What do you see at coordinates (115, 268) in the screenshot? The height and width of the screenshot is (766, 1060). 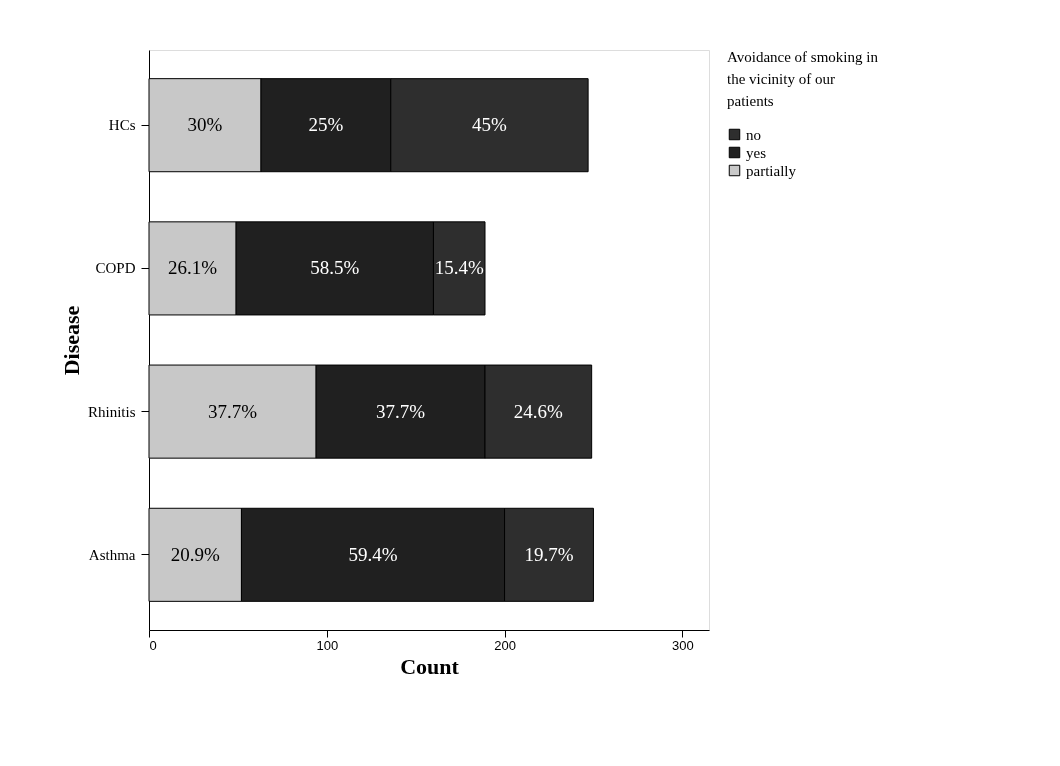 I see `y-tick-label: COPD` at bounding box center [115, 268].